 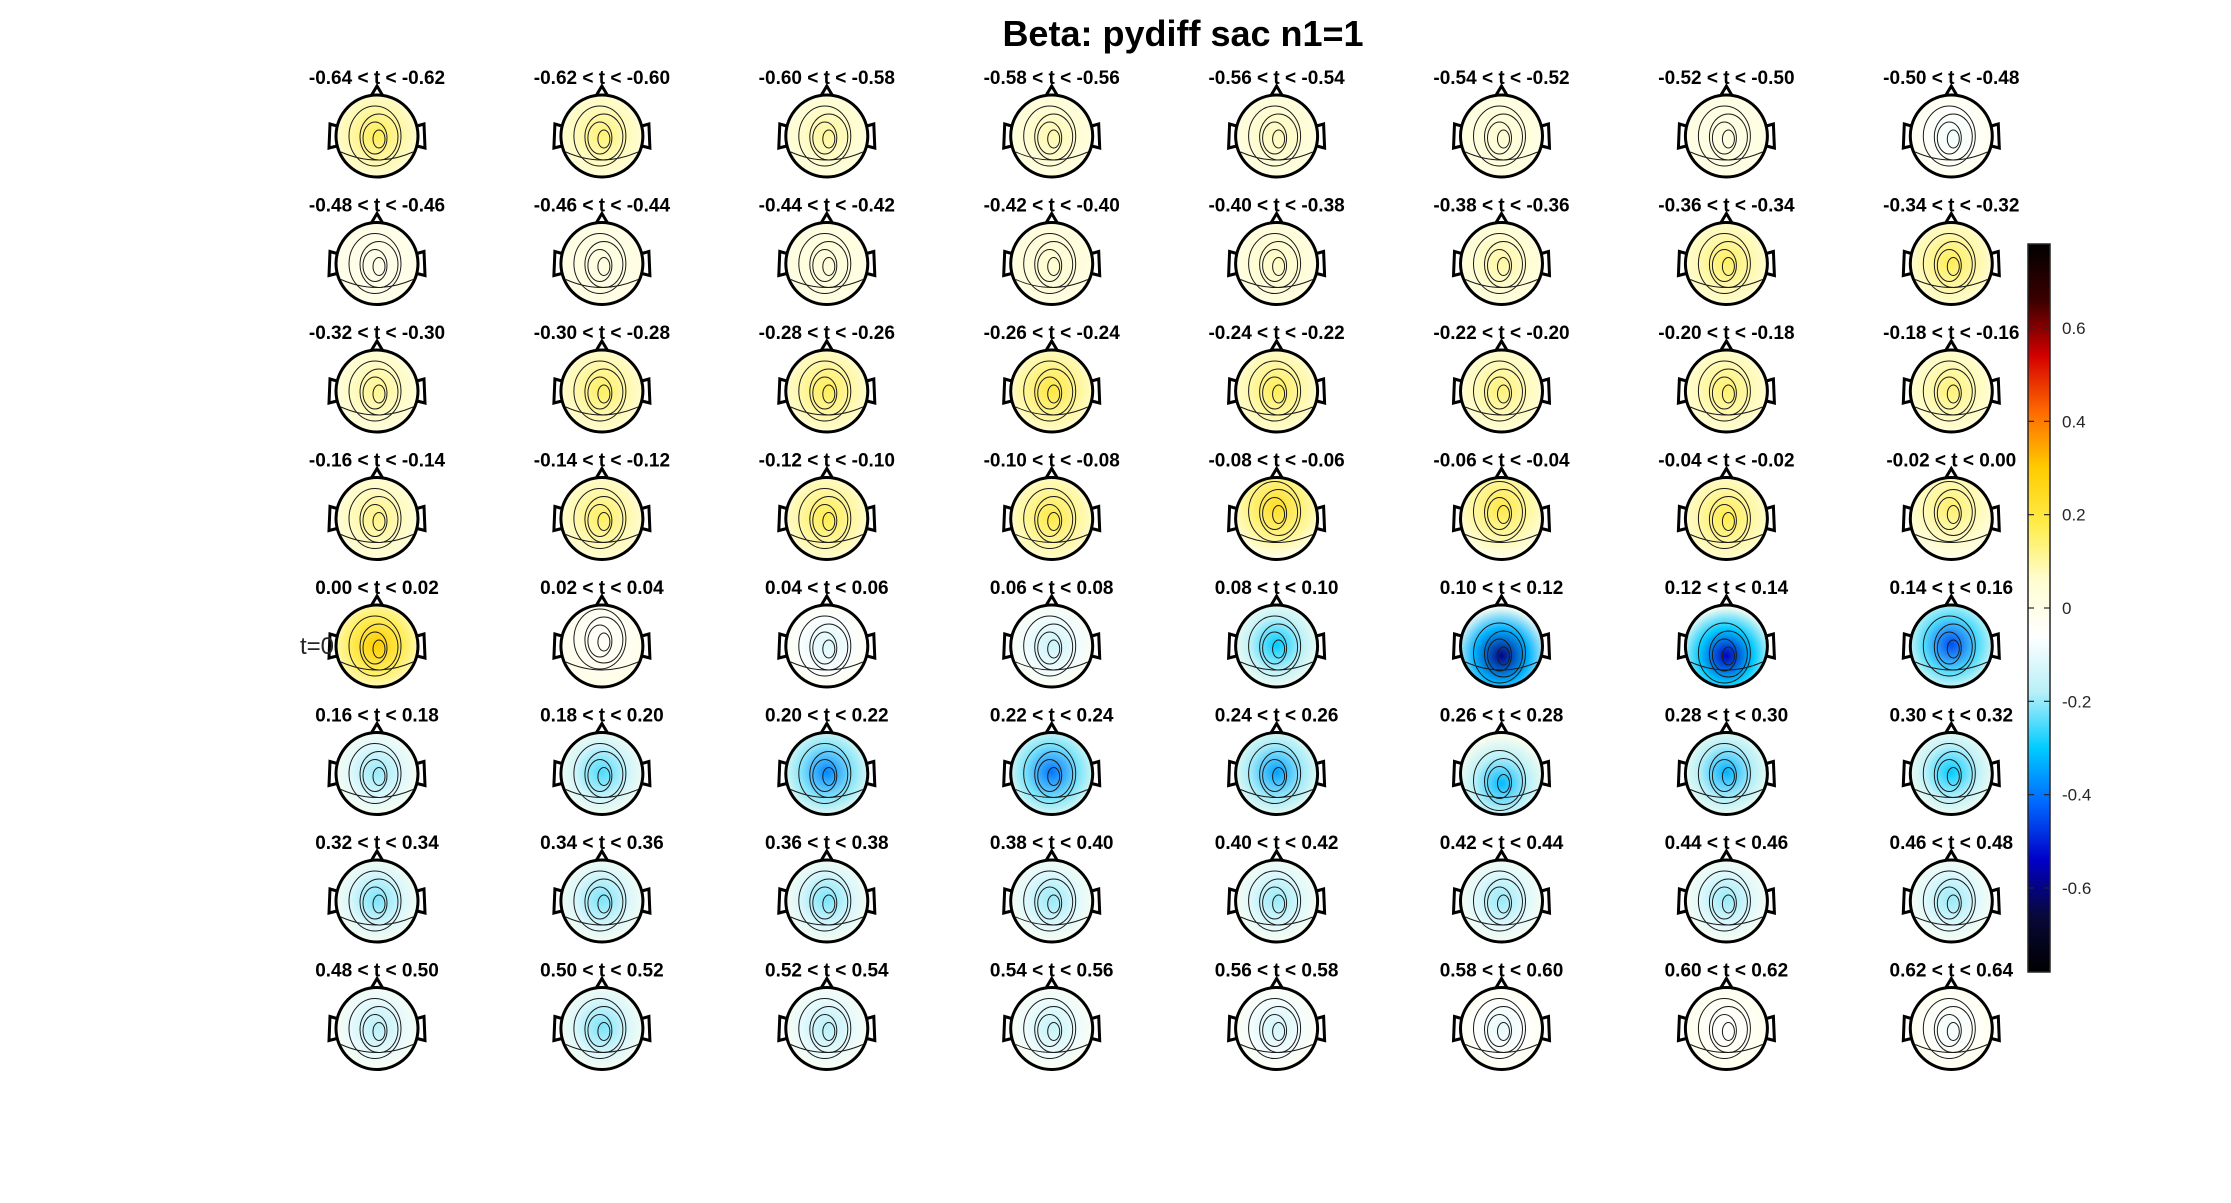 What do you see at coordinates (1726, 251) in the screenshot?
I see `topoplot-panel: -0.36 < t < -0.34` at bounding box center [1726, 251].